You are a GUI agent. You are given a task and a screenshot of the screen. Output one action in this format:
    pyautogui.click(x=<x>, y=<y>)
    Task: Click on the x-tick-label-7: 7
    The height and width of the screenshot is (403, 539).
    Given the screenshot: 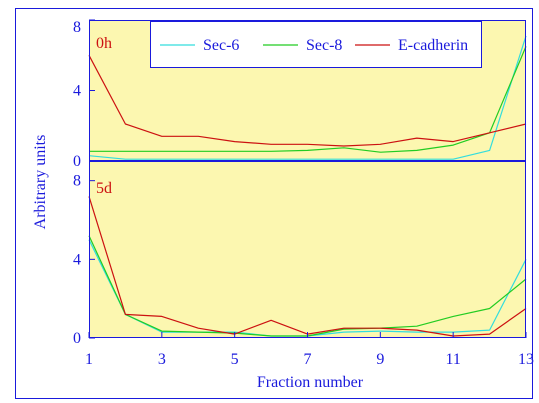 What is the action you would take?
    pyautogui.click(x=308, y=359)
    